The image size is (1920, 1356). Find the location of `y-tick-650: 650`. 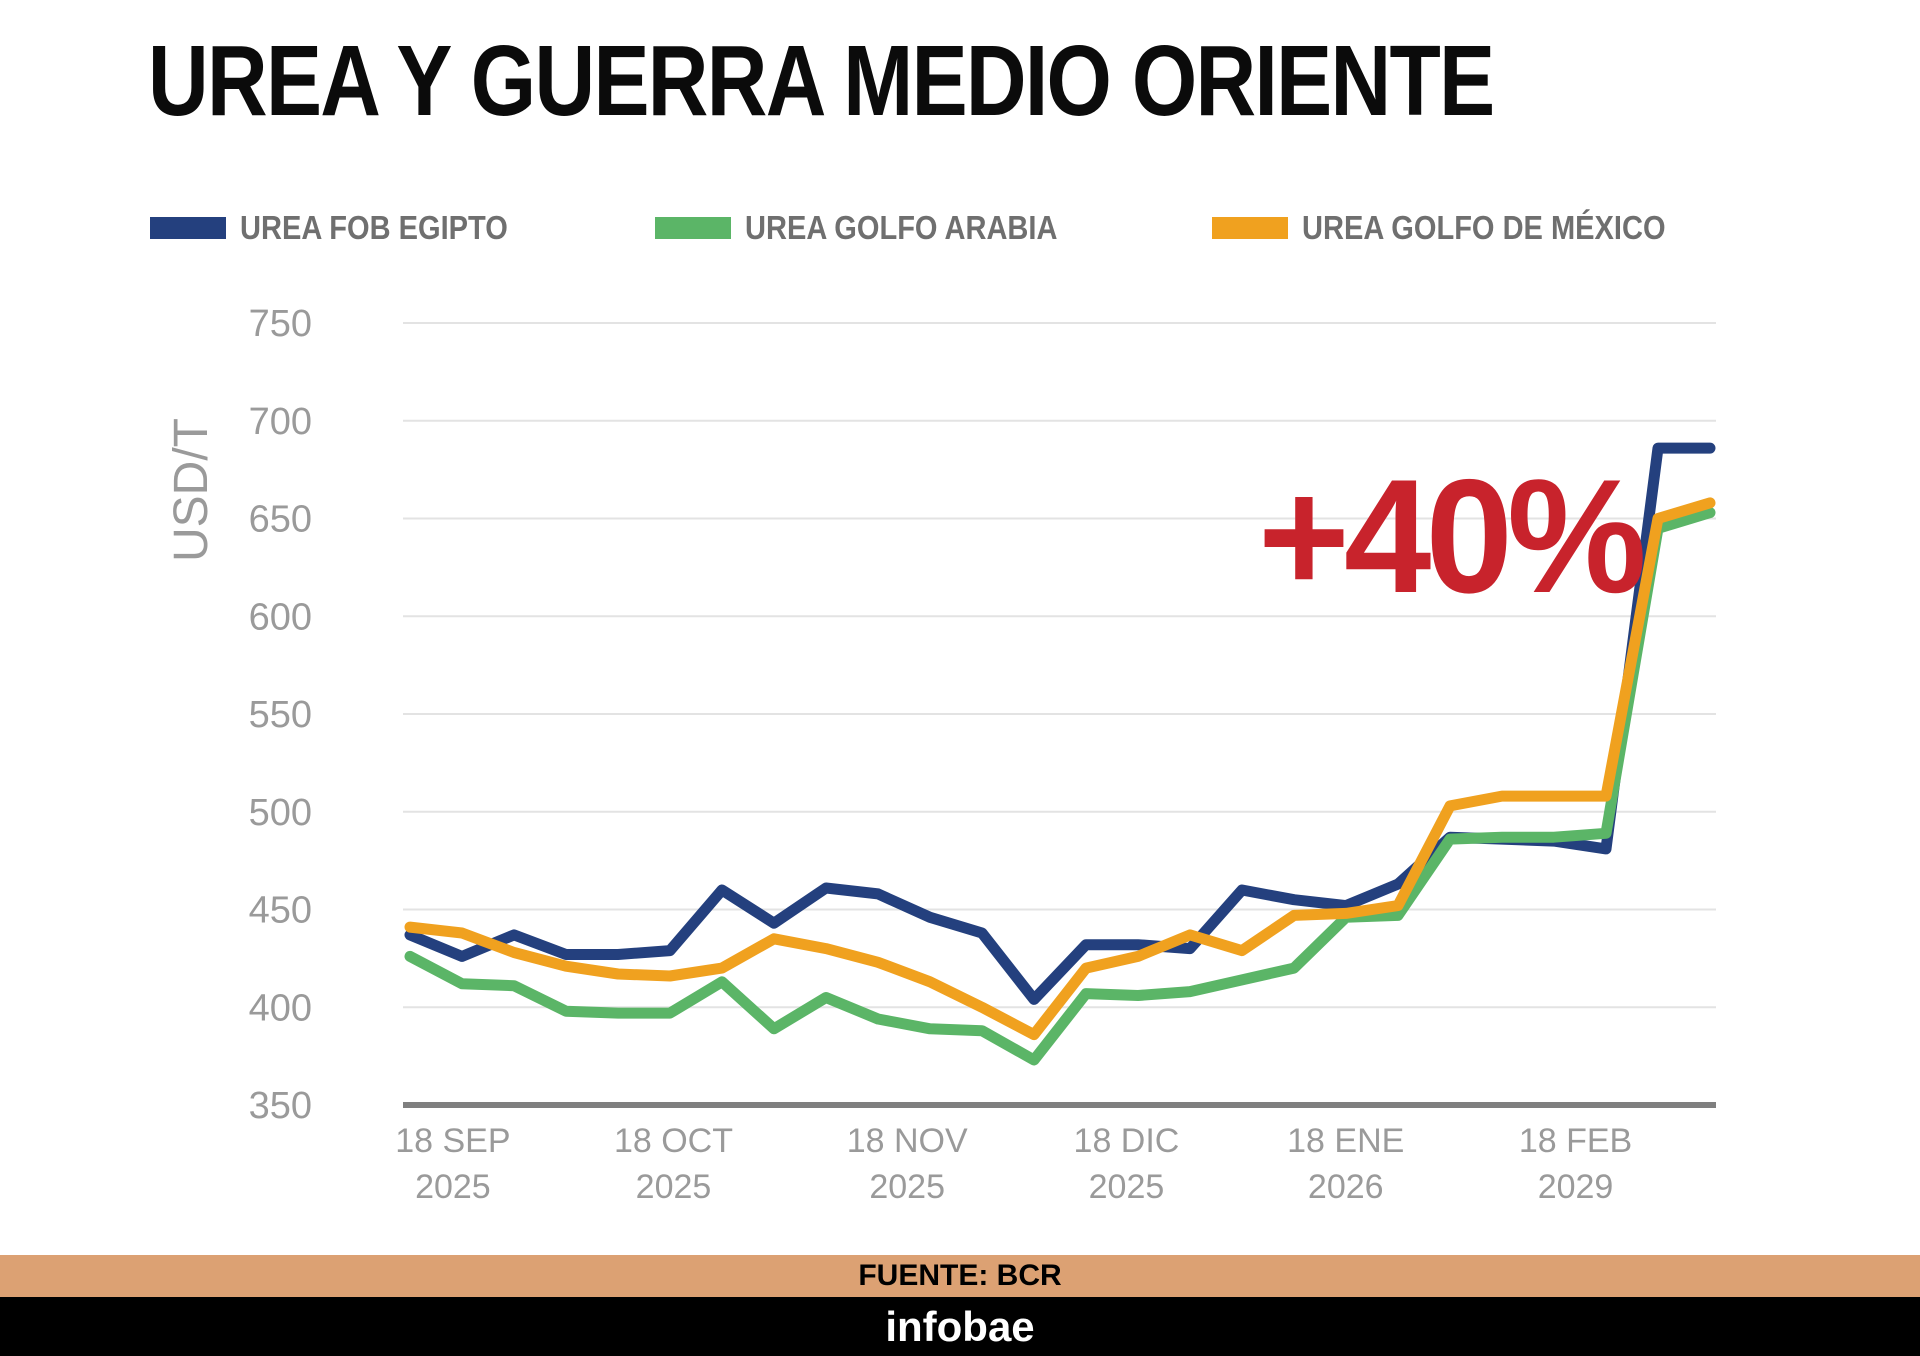

y-tick-650: 650 is located at coordinates (280, 520).